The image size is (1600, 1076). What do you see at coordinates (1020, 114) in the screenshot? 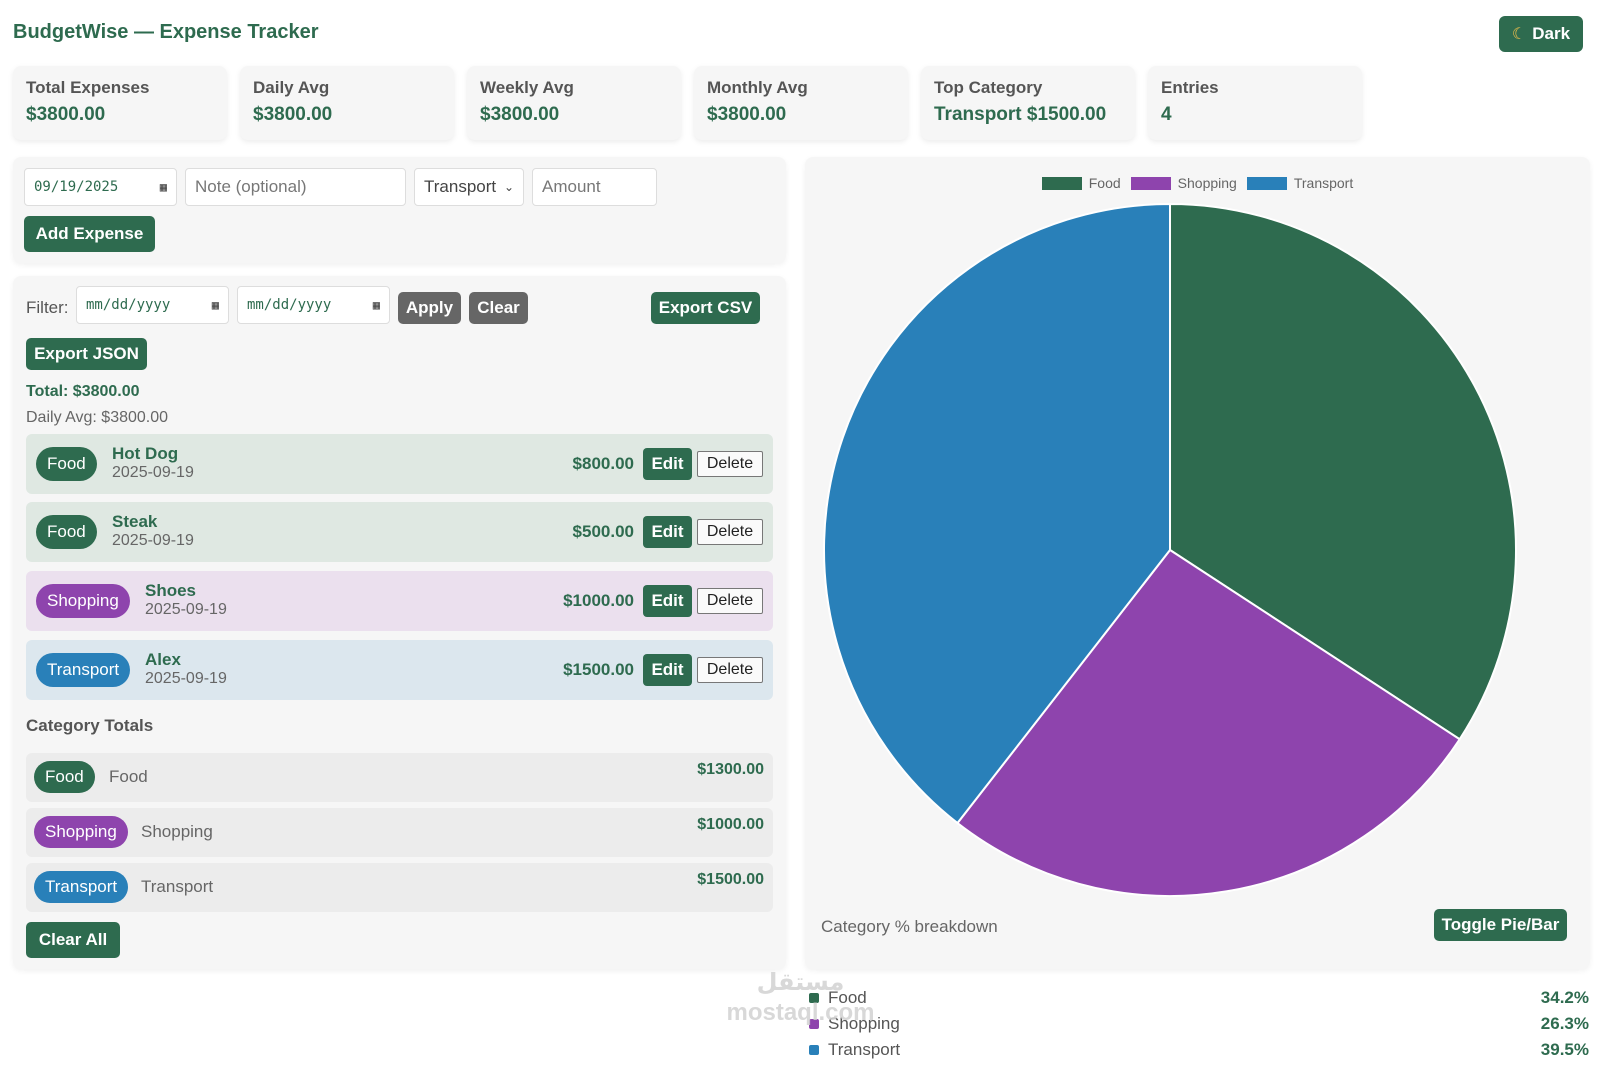
I see `stat-value: Transport $1500.00` at bounding box center [1020, 114].